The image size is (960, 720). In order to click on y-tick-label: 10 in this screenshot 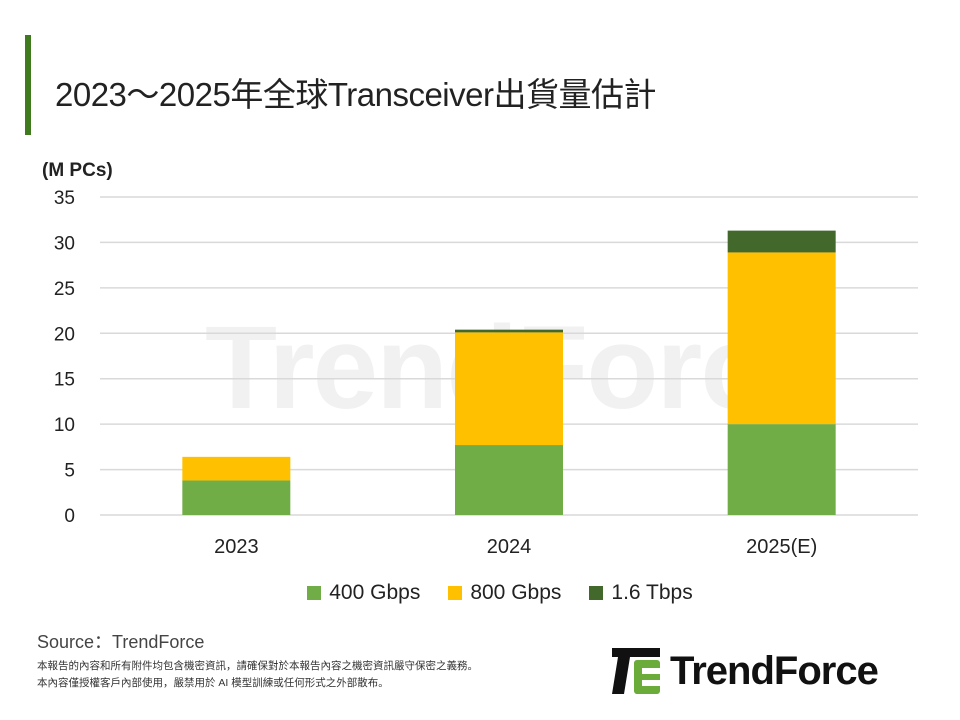, I will do `click(64, 425)`.